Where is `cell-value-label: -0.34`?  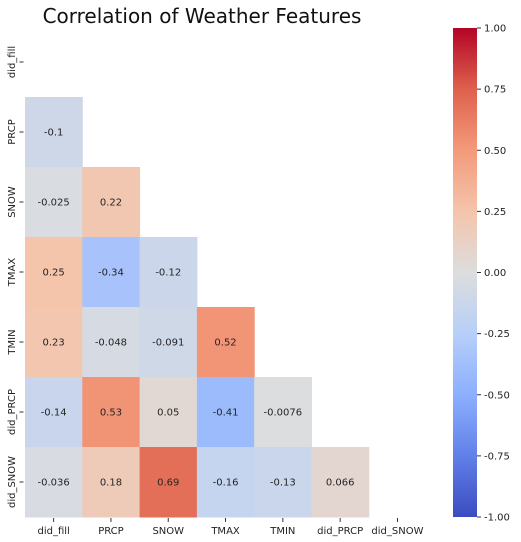
cell-value-label: -0.34 is located at coordinates (111, 273).